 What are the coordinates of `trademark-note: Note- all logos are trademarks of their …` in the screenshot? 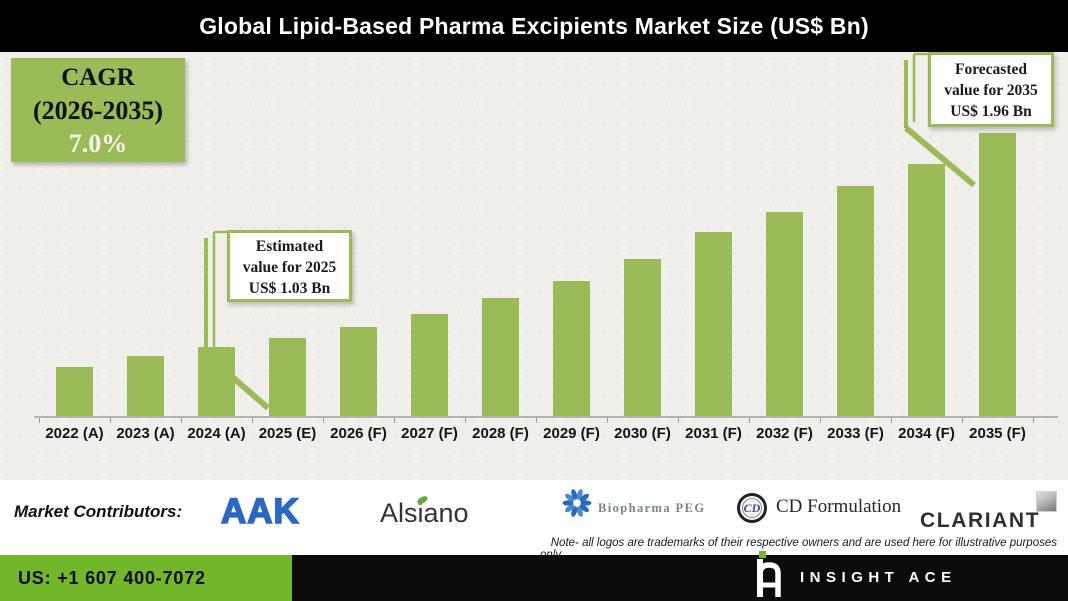 It's located at (803, 543).